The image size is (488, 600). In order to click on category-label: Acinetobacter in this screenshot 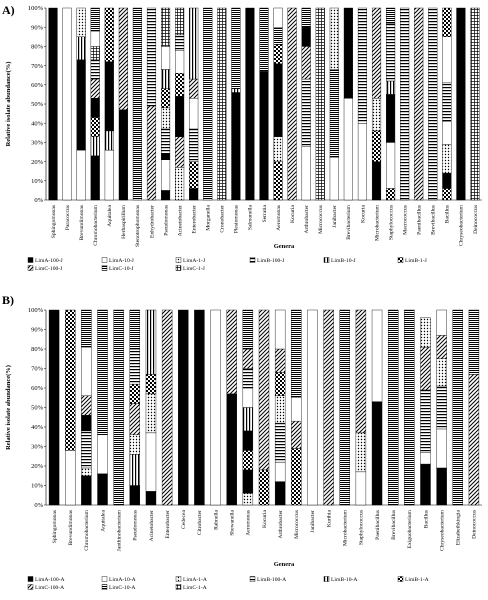, I will do `click(152, 526)`.